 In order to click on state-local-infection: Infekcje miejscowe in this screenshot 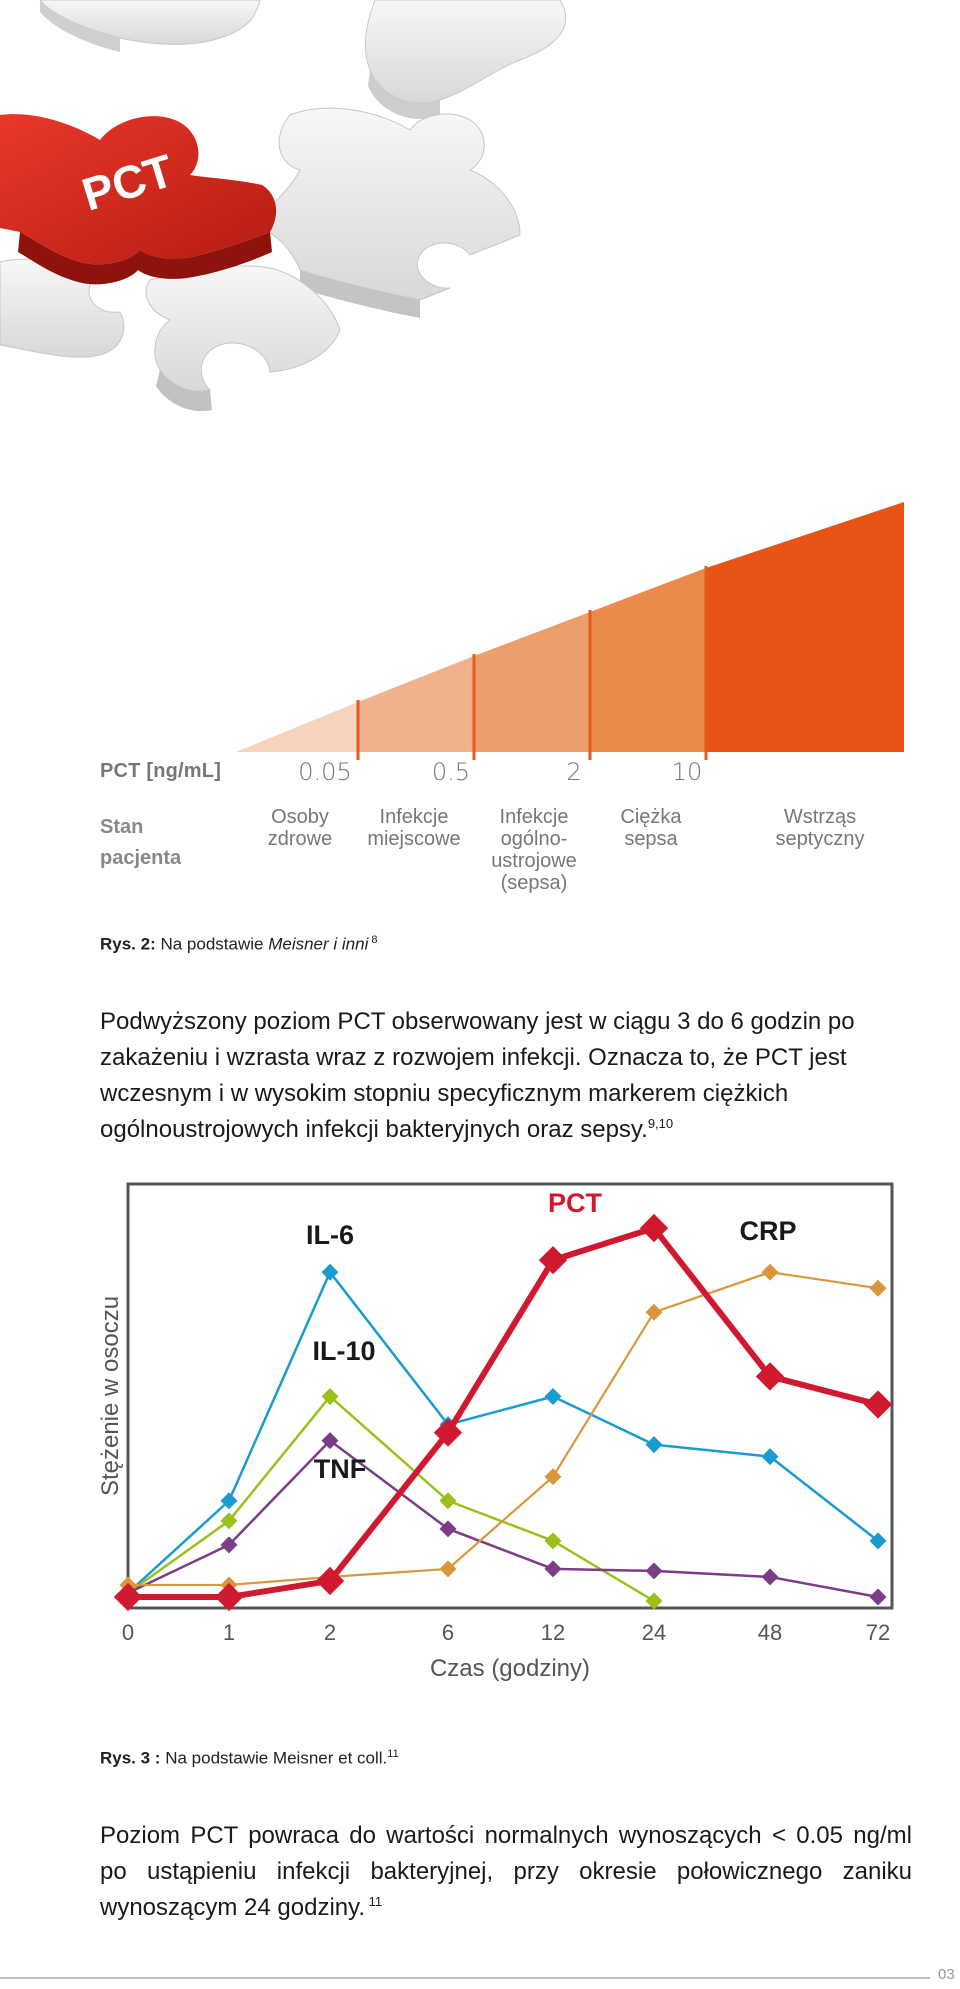, I will do `click(414, 828)`.